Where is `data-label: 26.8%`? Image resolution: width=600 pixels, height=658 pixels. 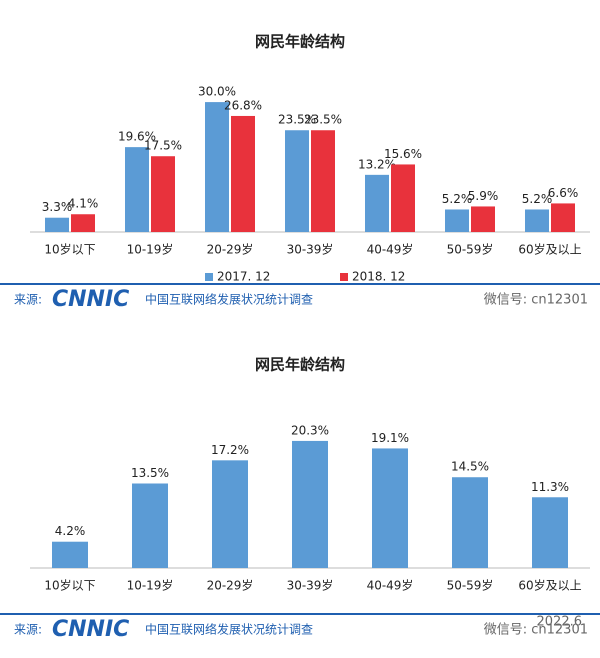 data-label: 26.8% is located at coordinates (243, 105).